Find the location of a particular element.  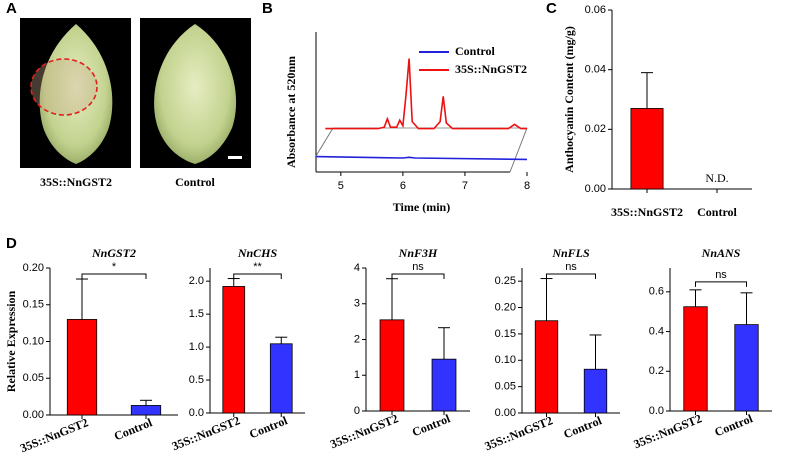

panel-label: C is located at coordinates (551, 8).